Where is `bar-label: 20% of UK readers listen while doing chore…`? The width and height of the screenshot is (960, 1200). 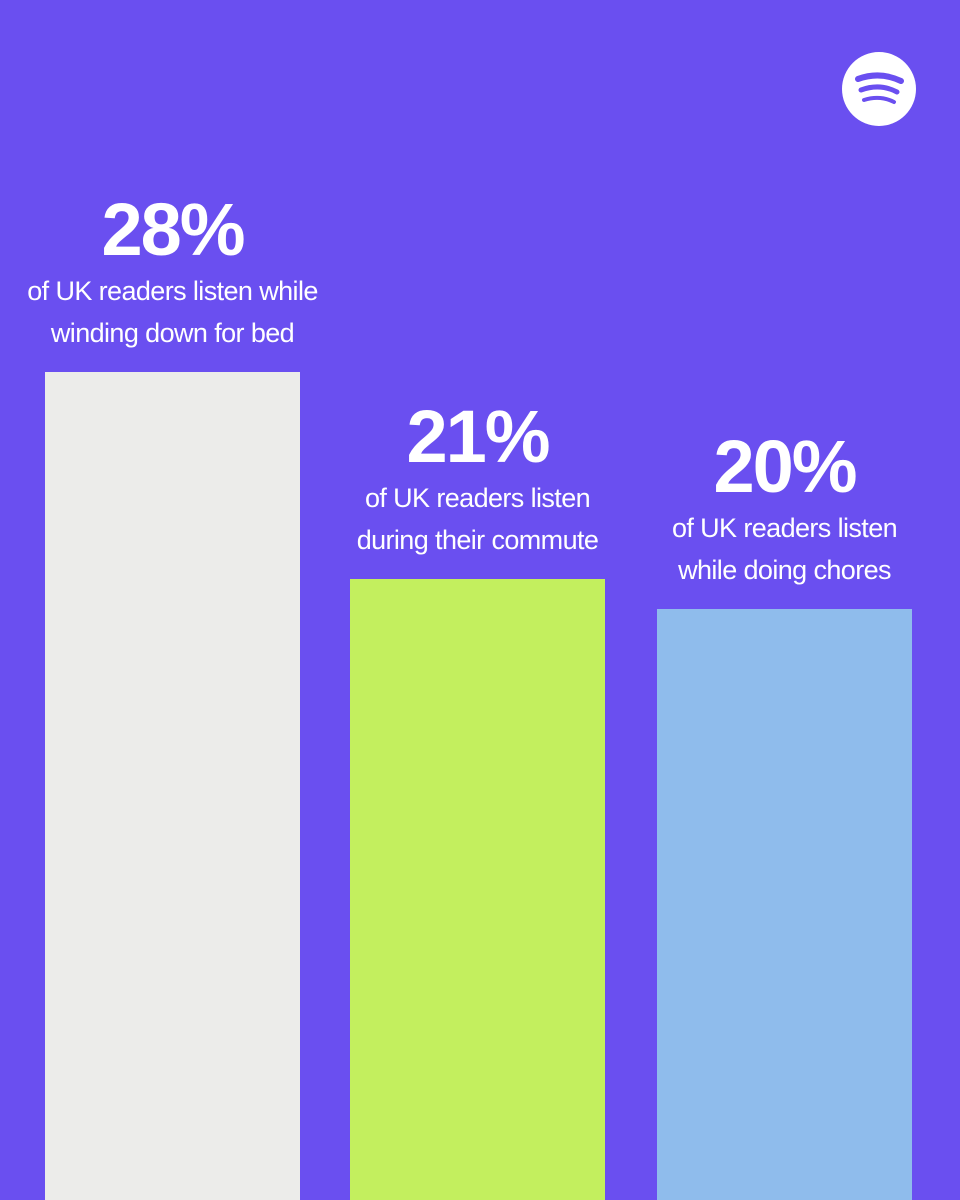
bar-label: 20% of UK readers listen while doing chore… is located at coordinates (784, 507).